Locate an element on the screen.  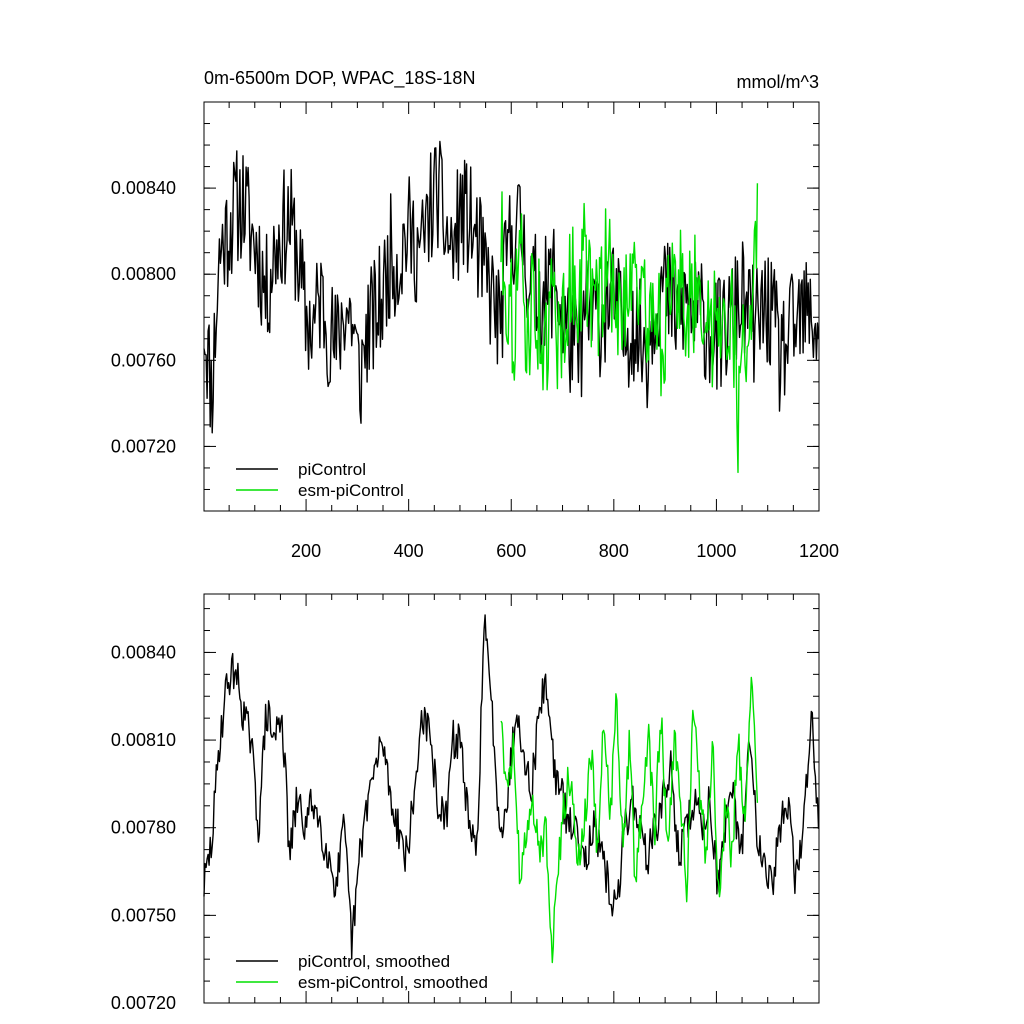
series-line-esm-picontrol-smoothed is located at coordinates (629, 820).